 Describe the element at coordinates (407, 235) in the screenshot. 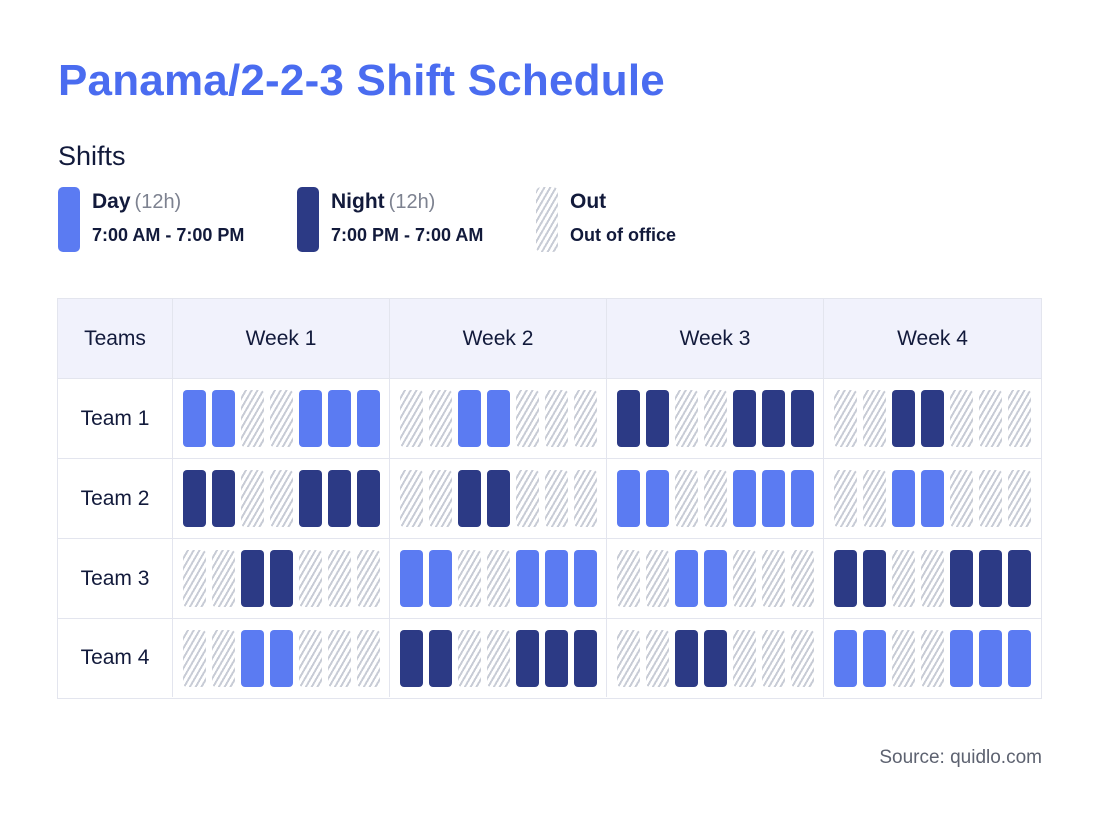

I see `legend-night-time: 7:00 PM - 7:00 AM` at that location.